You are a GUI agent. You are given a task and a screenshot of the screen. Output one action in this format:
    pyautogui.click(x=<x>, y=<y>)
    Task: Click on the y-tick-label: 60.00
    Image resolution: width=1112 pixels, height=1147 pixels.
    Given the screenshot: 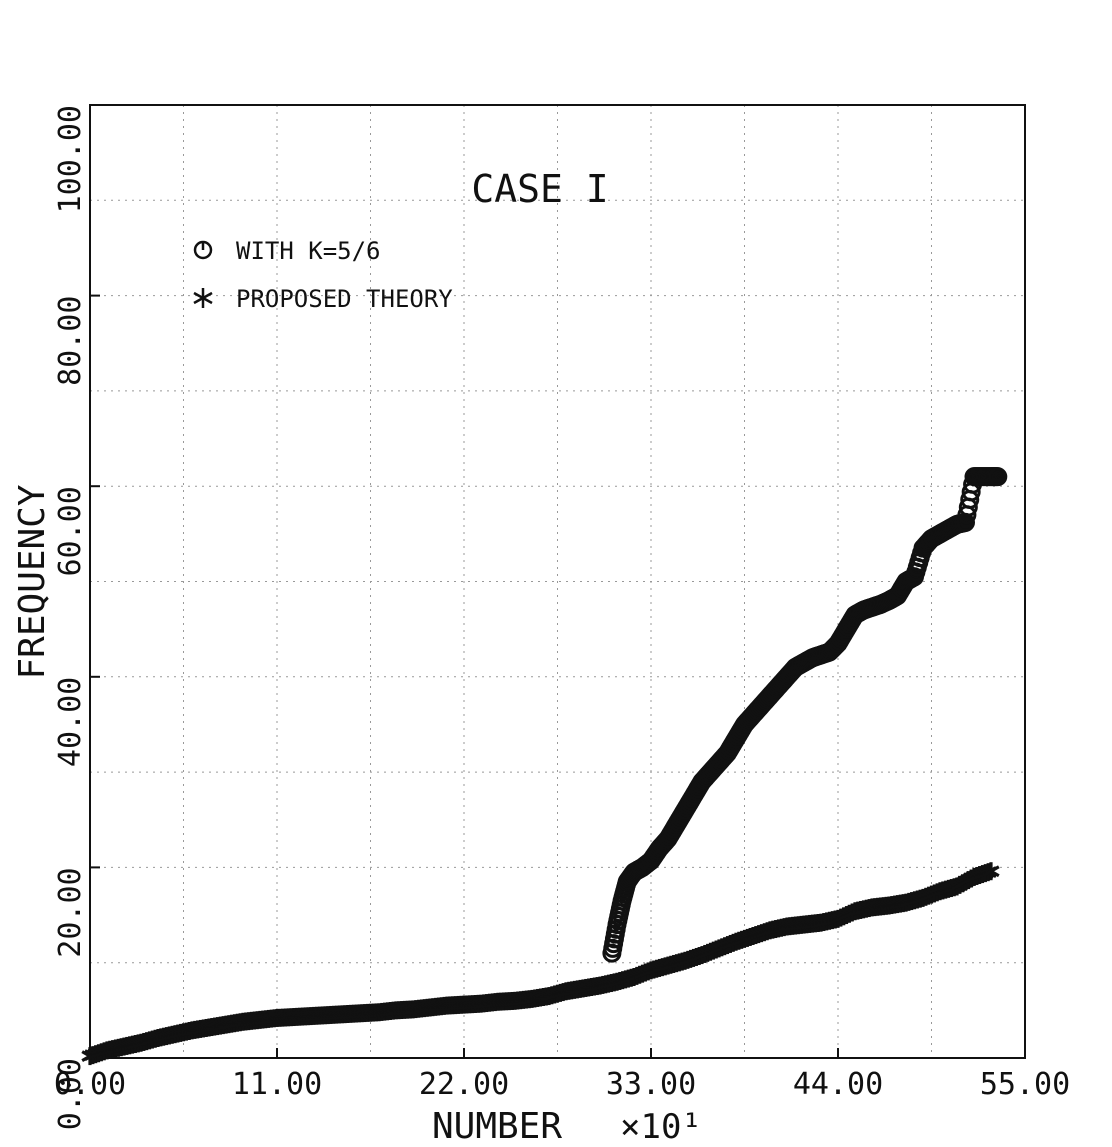 What is the action you would take?
    pyautogui.click(x=70, y=531)
    